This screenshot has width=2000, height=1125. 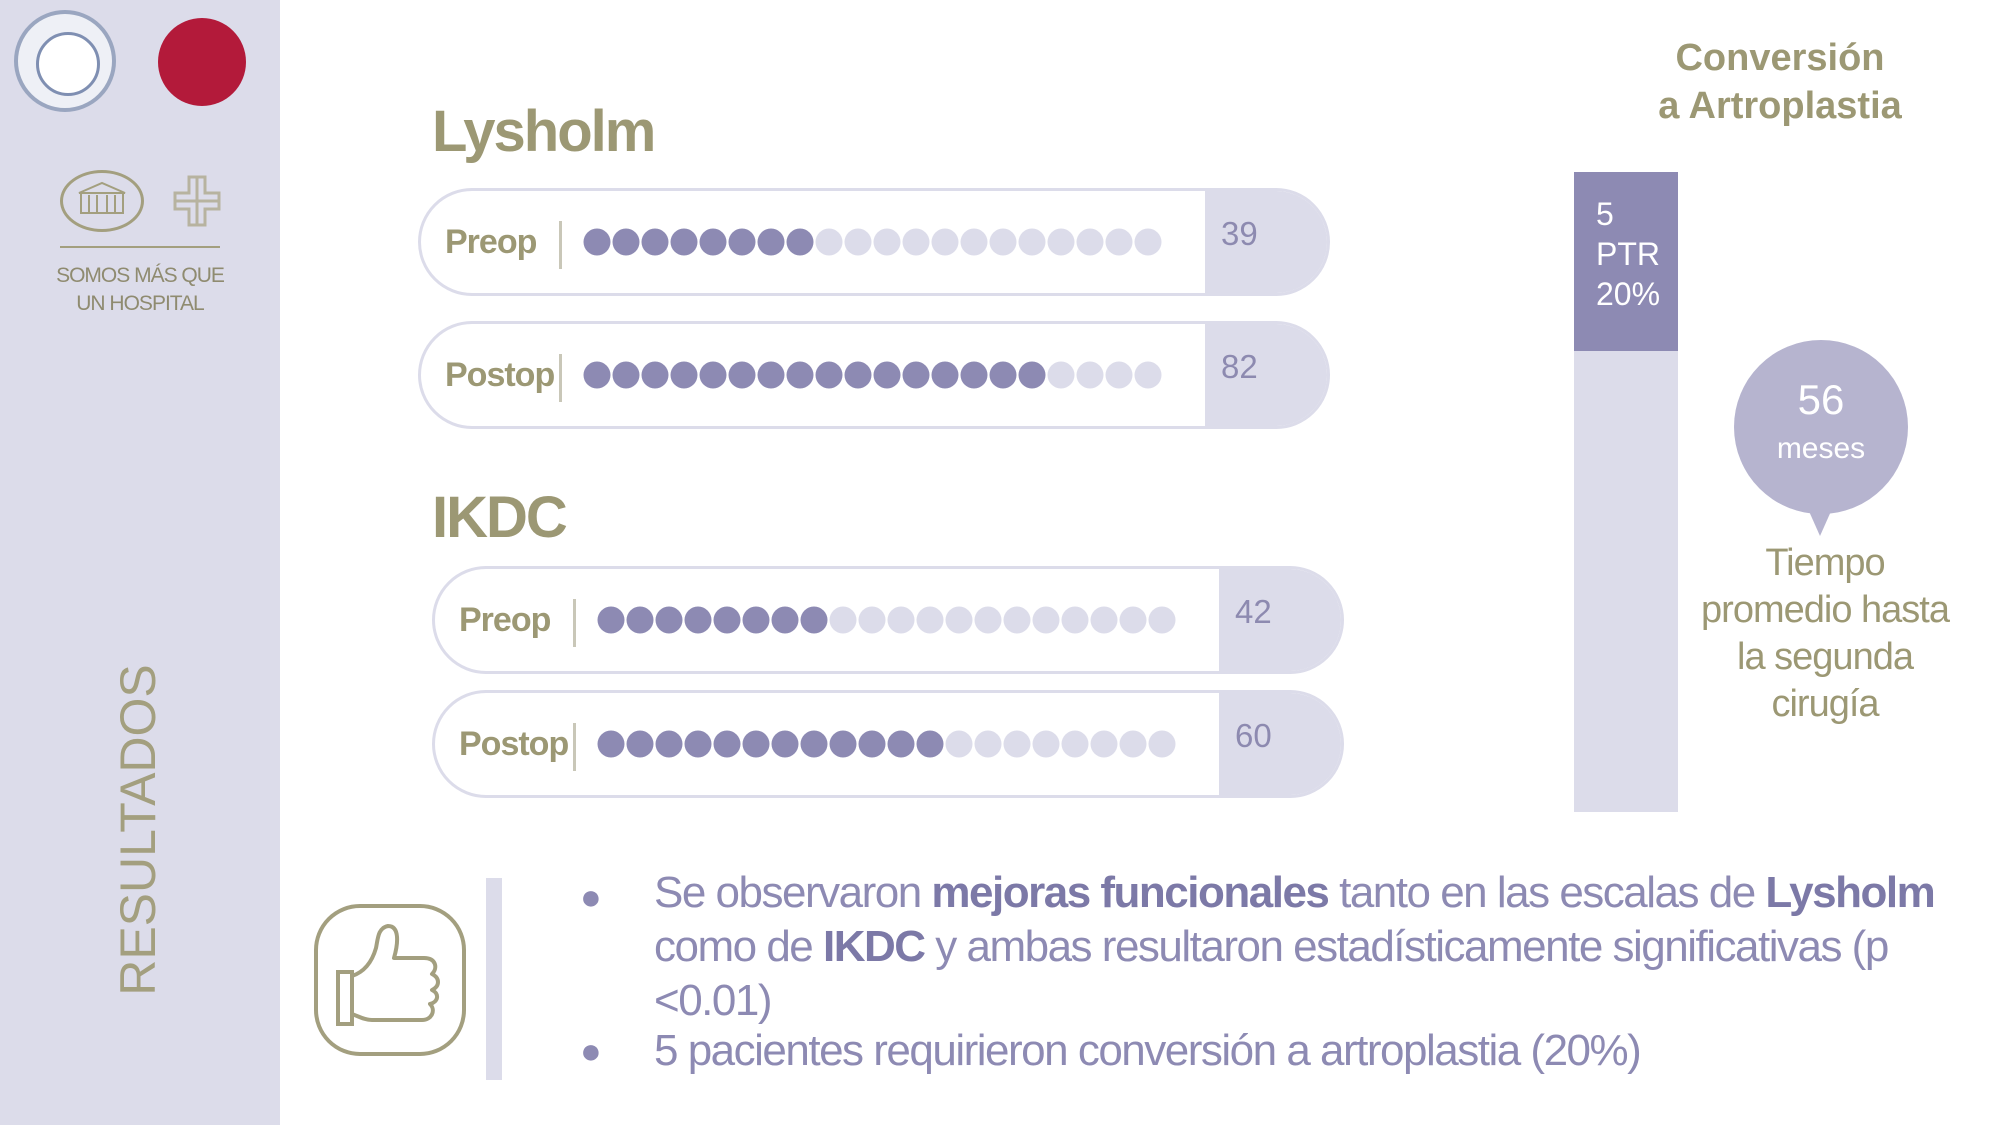 What do you see at coordinates (140, 562) in the screenshot?
I see `sidebar: SOMOS MÁS QUE UN HOSPITAL RESULTADOS` at bounding box center [140, 562].